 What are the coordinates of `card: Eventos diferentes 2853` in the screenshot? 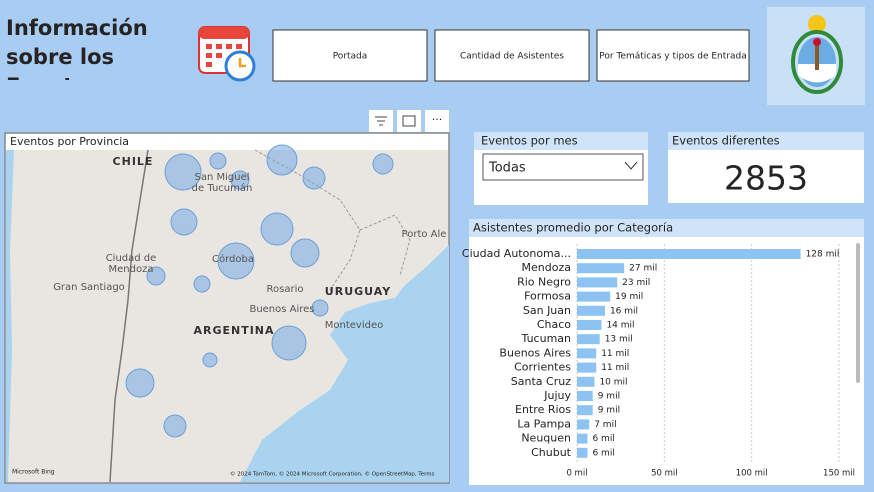 It's located at (766, 167).